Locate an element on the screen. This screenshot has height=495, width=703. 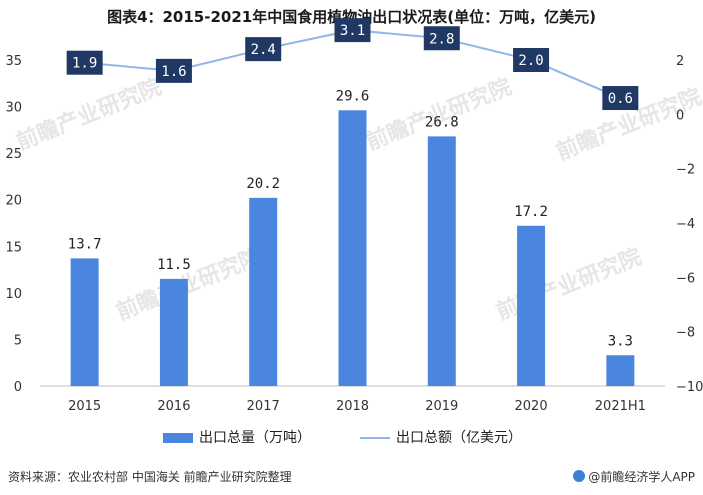
y-left-tick-label: 20 is located at coordinates (13, 201).